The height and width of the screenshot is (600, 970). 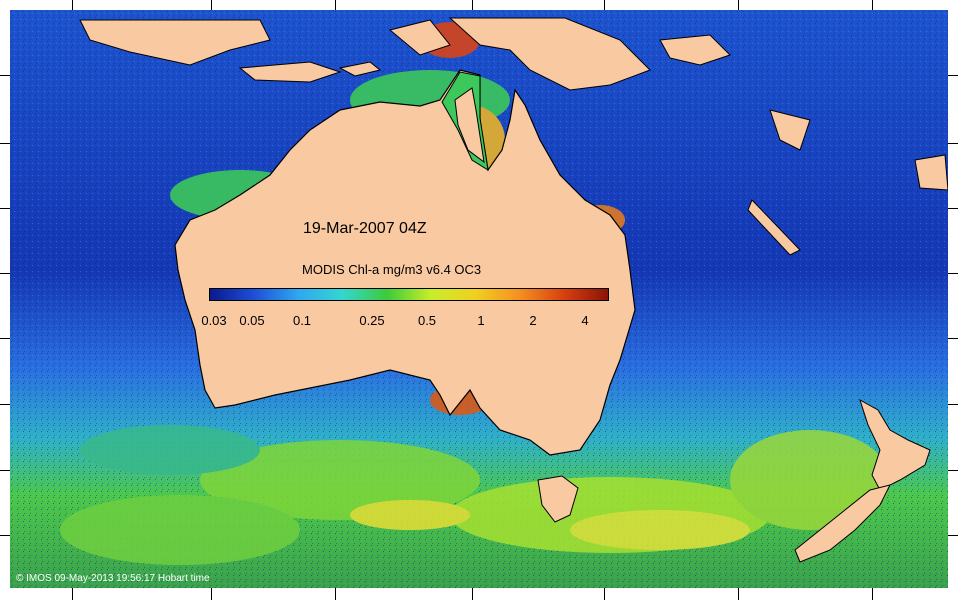 I want to click on colorbar-title: MODIS Chl-a mg/m3 v6.4 OC3, so click(x=392, y=269).